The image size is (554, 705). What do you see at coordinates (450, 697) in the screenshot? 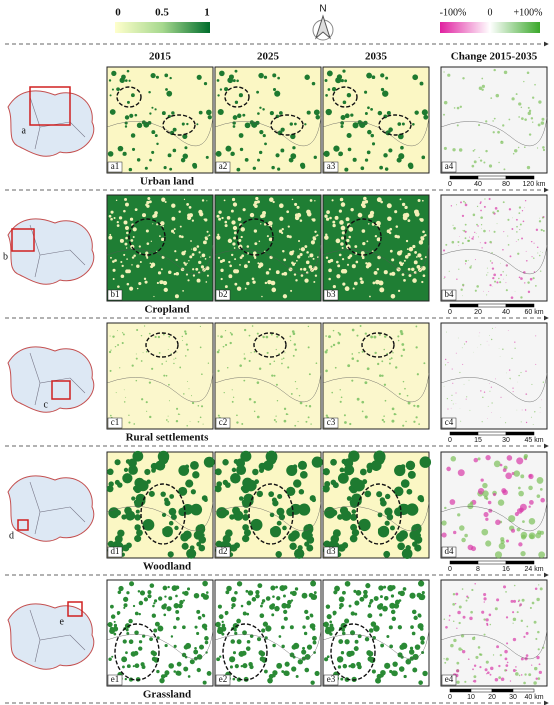
I see `scale-label: 0` at bounding box center [450, 697].